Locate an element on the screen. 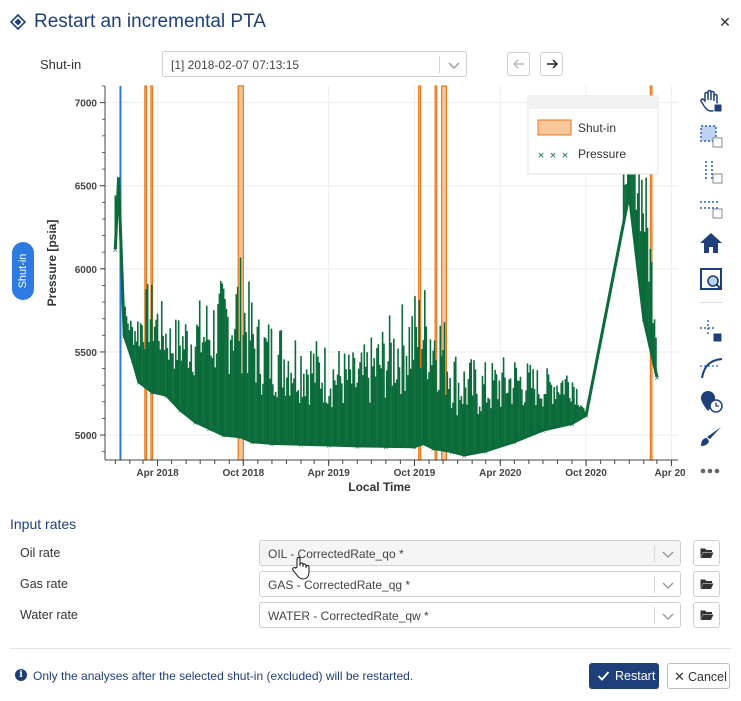  curve-fit-icon is located at coordinates (711, 367).